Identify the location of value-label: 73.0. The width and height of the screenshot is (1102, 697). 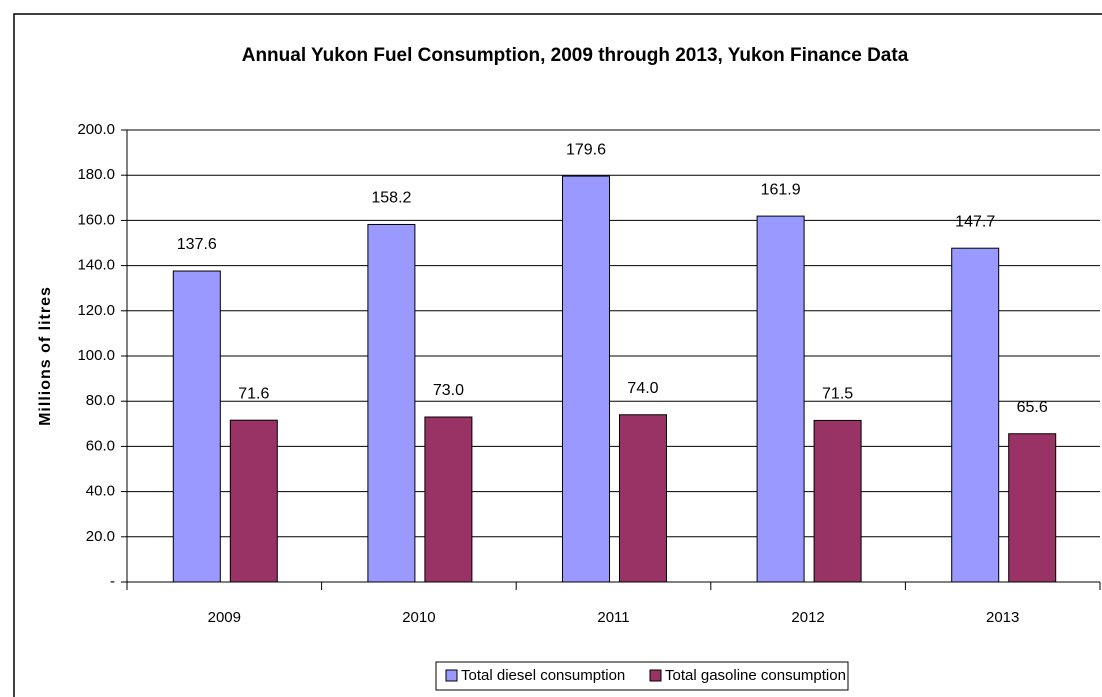
(448, 390).